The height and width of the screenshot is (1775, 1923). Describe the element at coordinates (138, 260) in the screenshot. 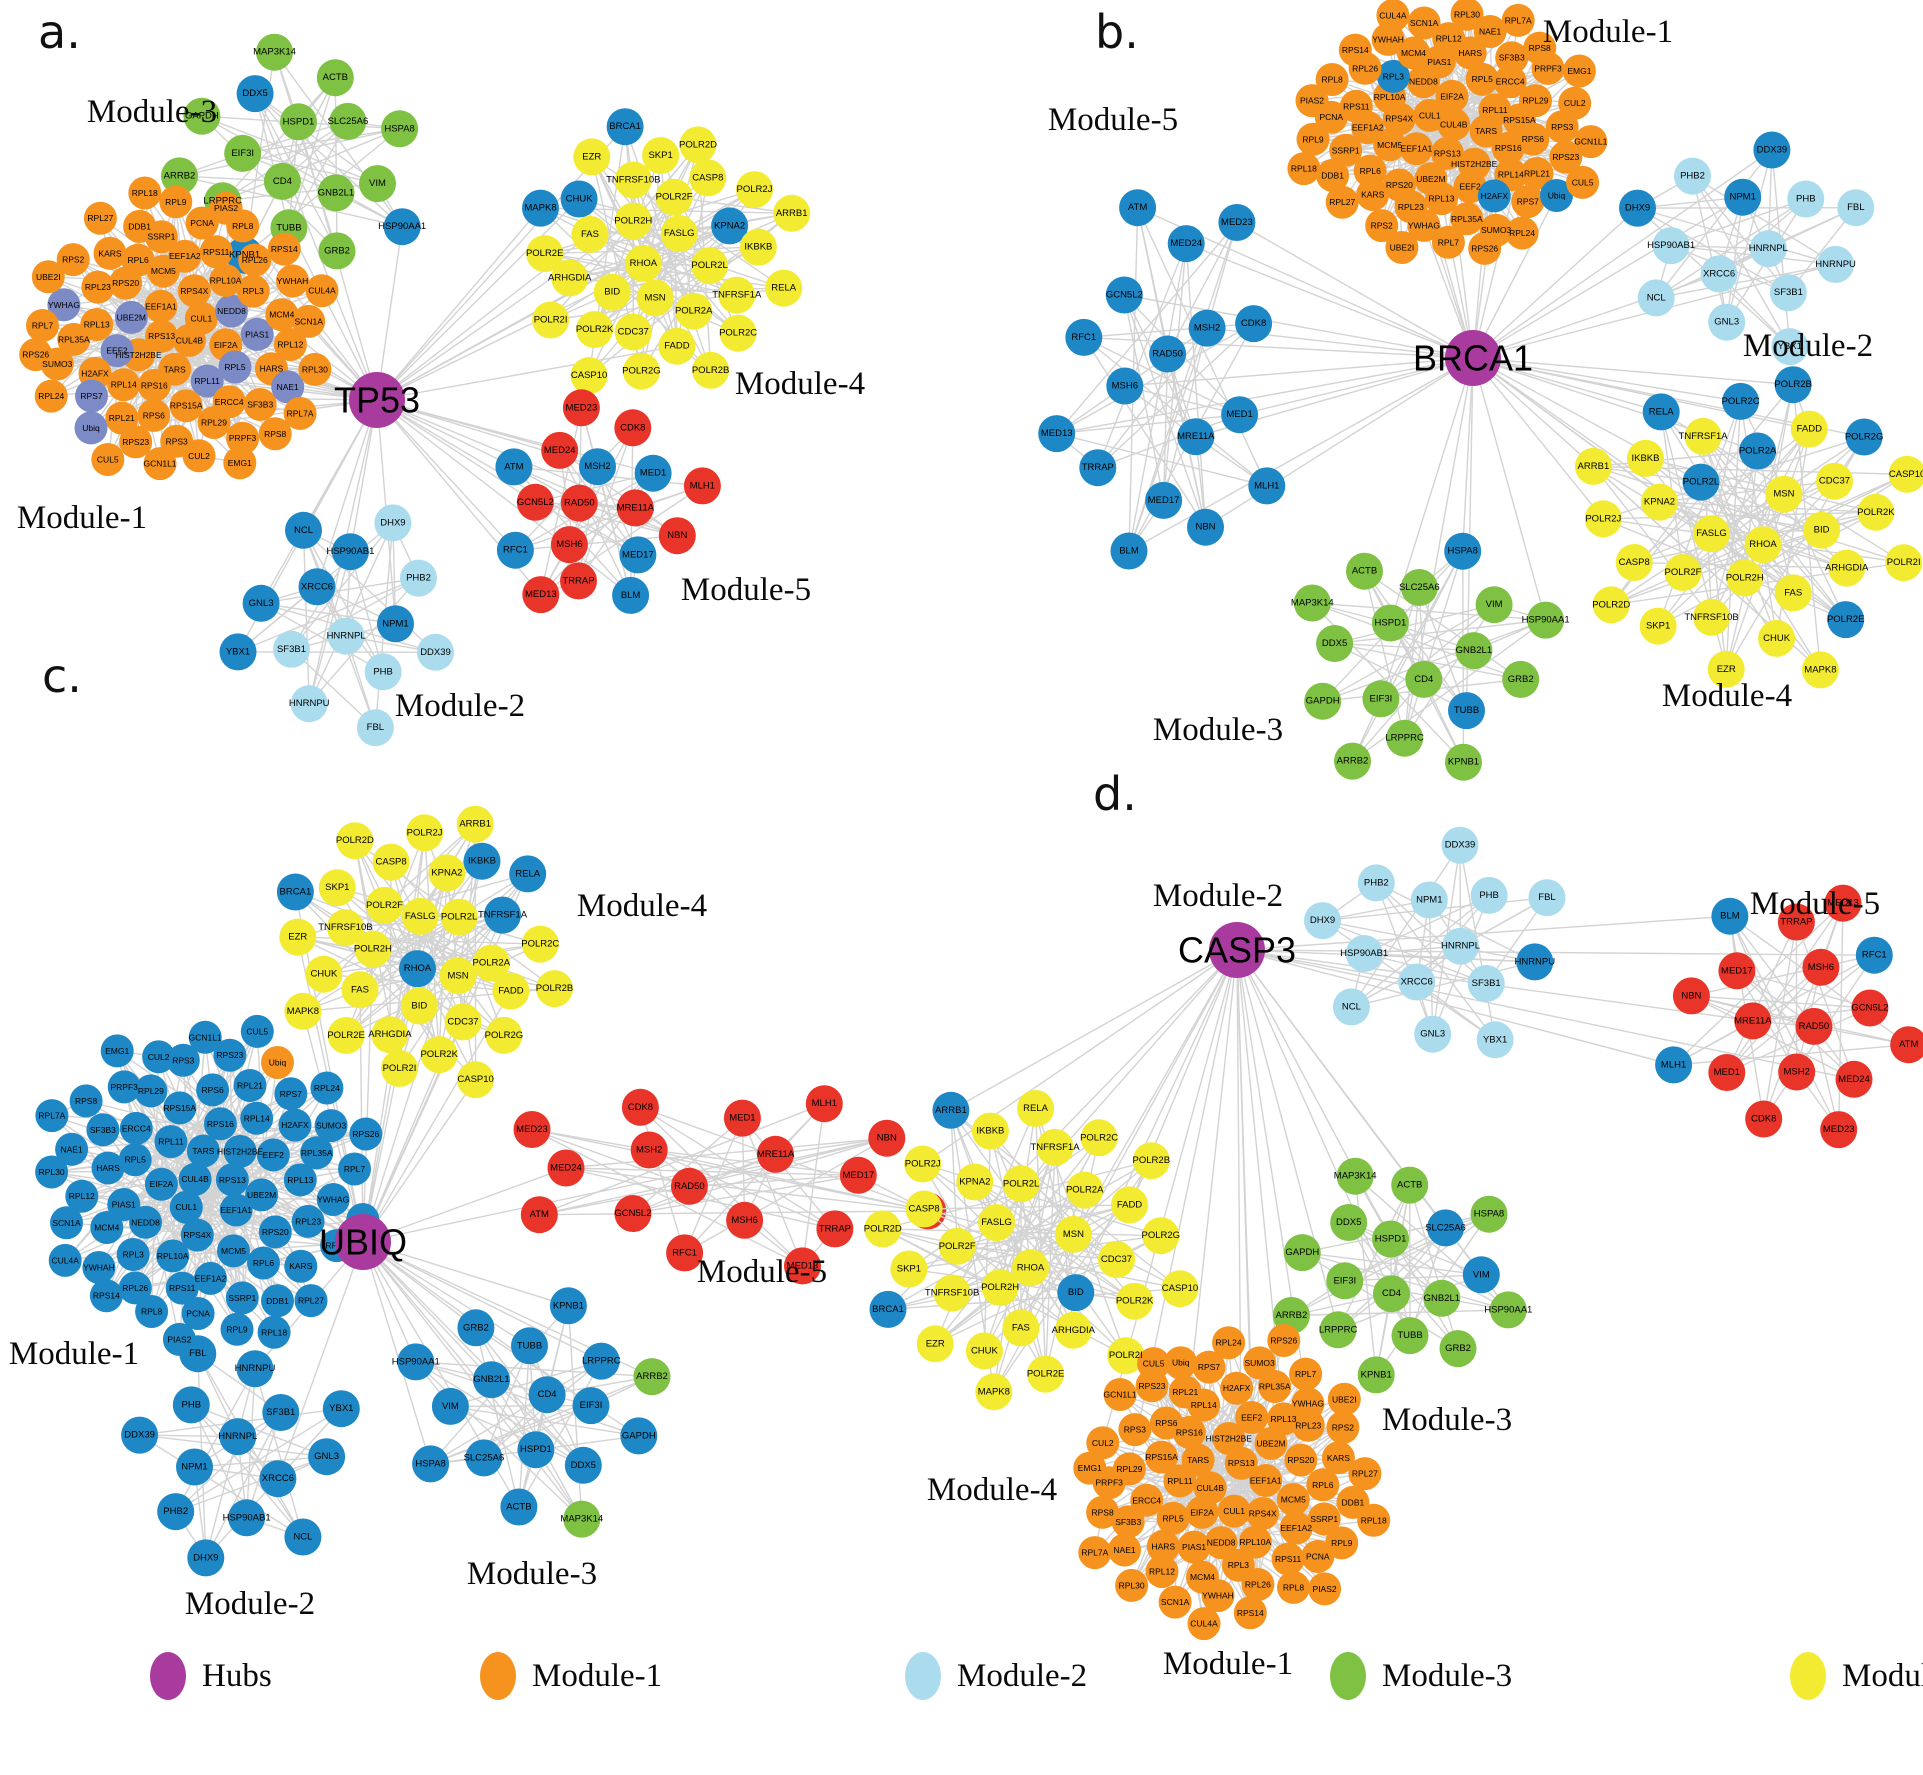

I see `node-RPL6` at that location.